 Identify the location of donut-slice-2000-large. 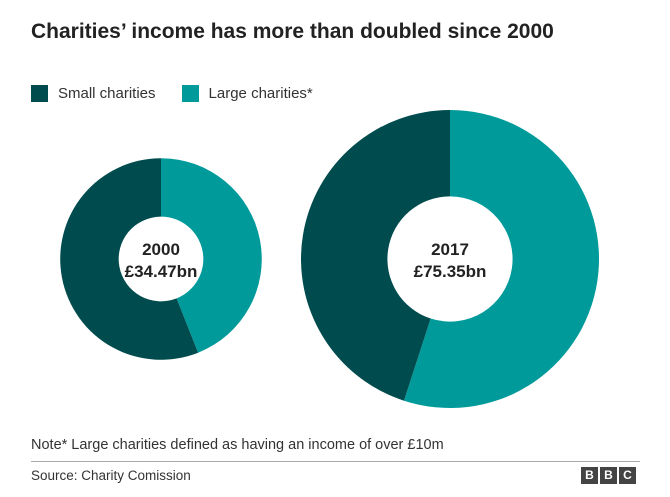
(211, 255).